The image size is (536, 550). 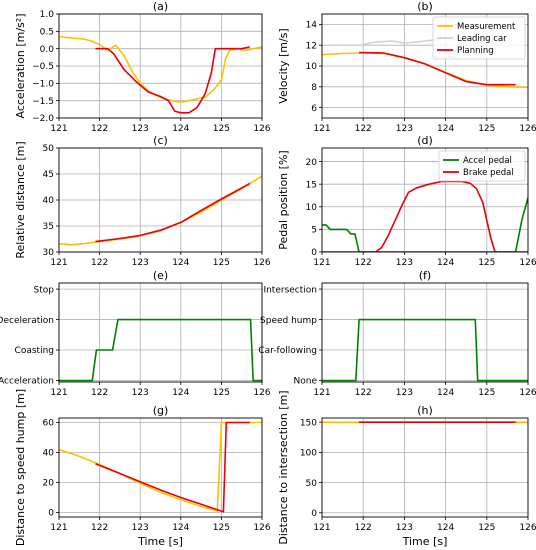 I want to click on y-tick-label: None, so click(x=306, y=382).